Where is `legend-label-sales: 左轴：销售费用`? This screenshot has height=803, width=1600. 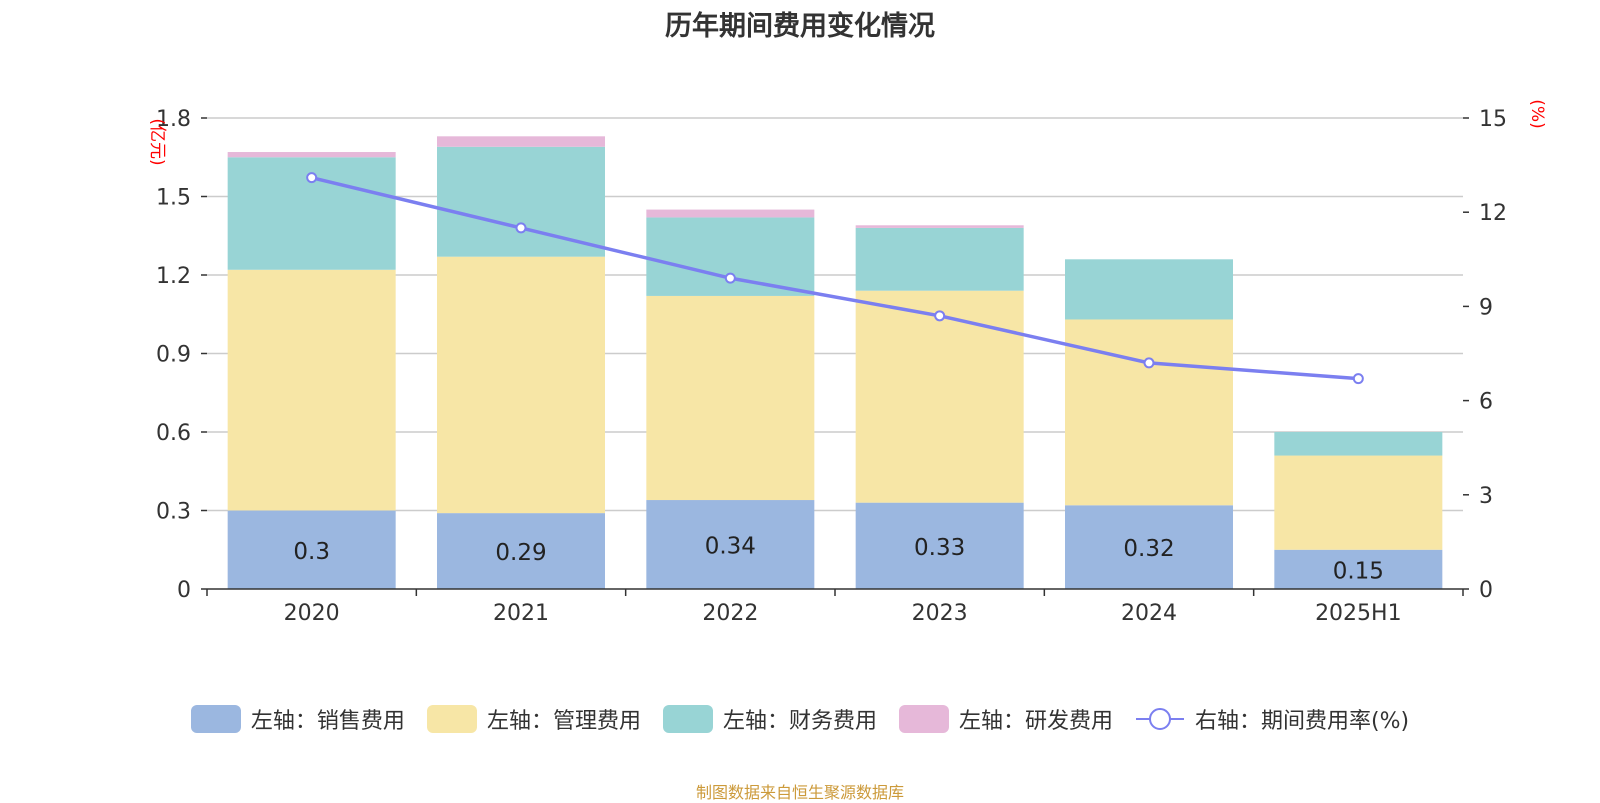
legend-label-sales: 左轴：销售费用 is located at coordinates (327, 721).